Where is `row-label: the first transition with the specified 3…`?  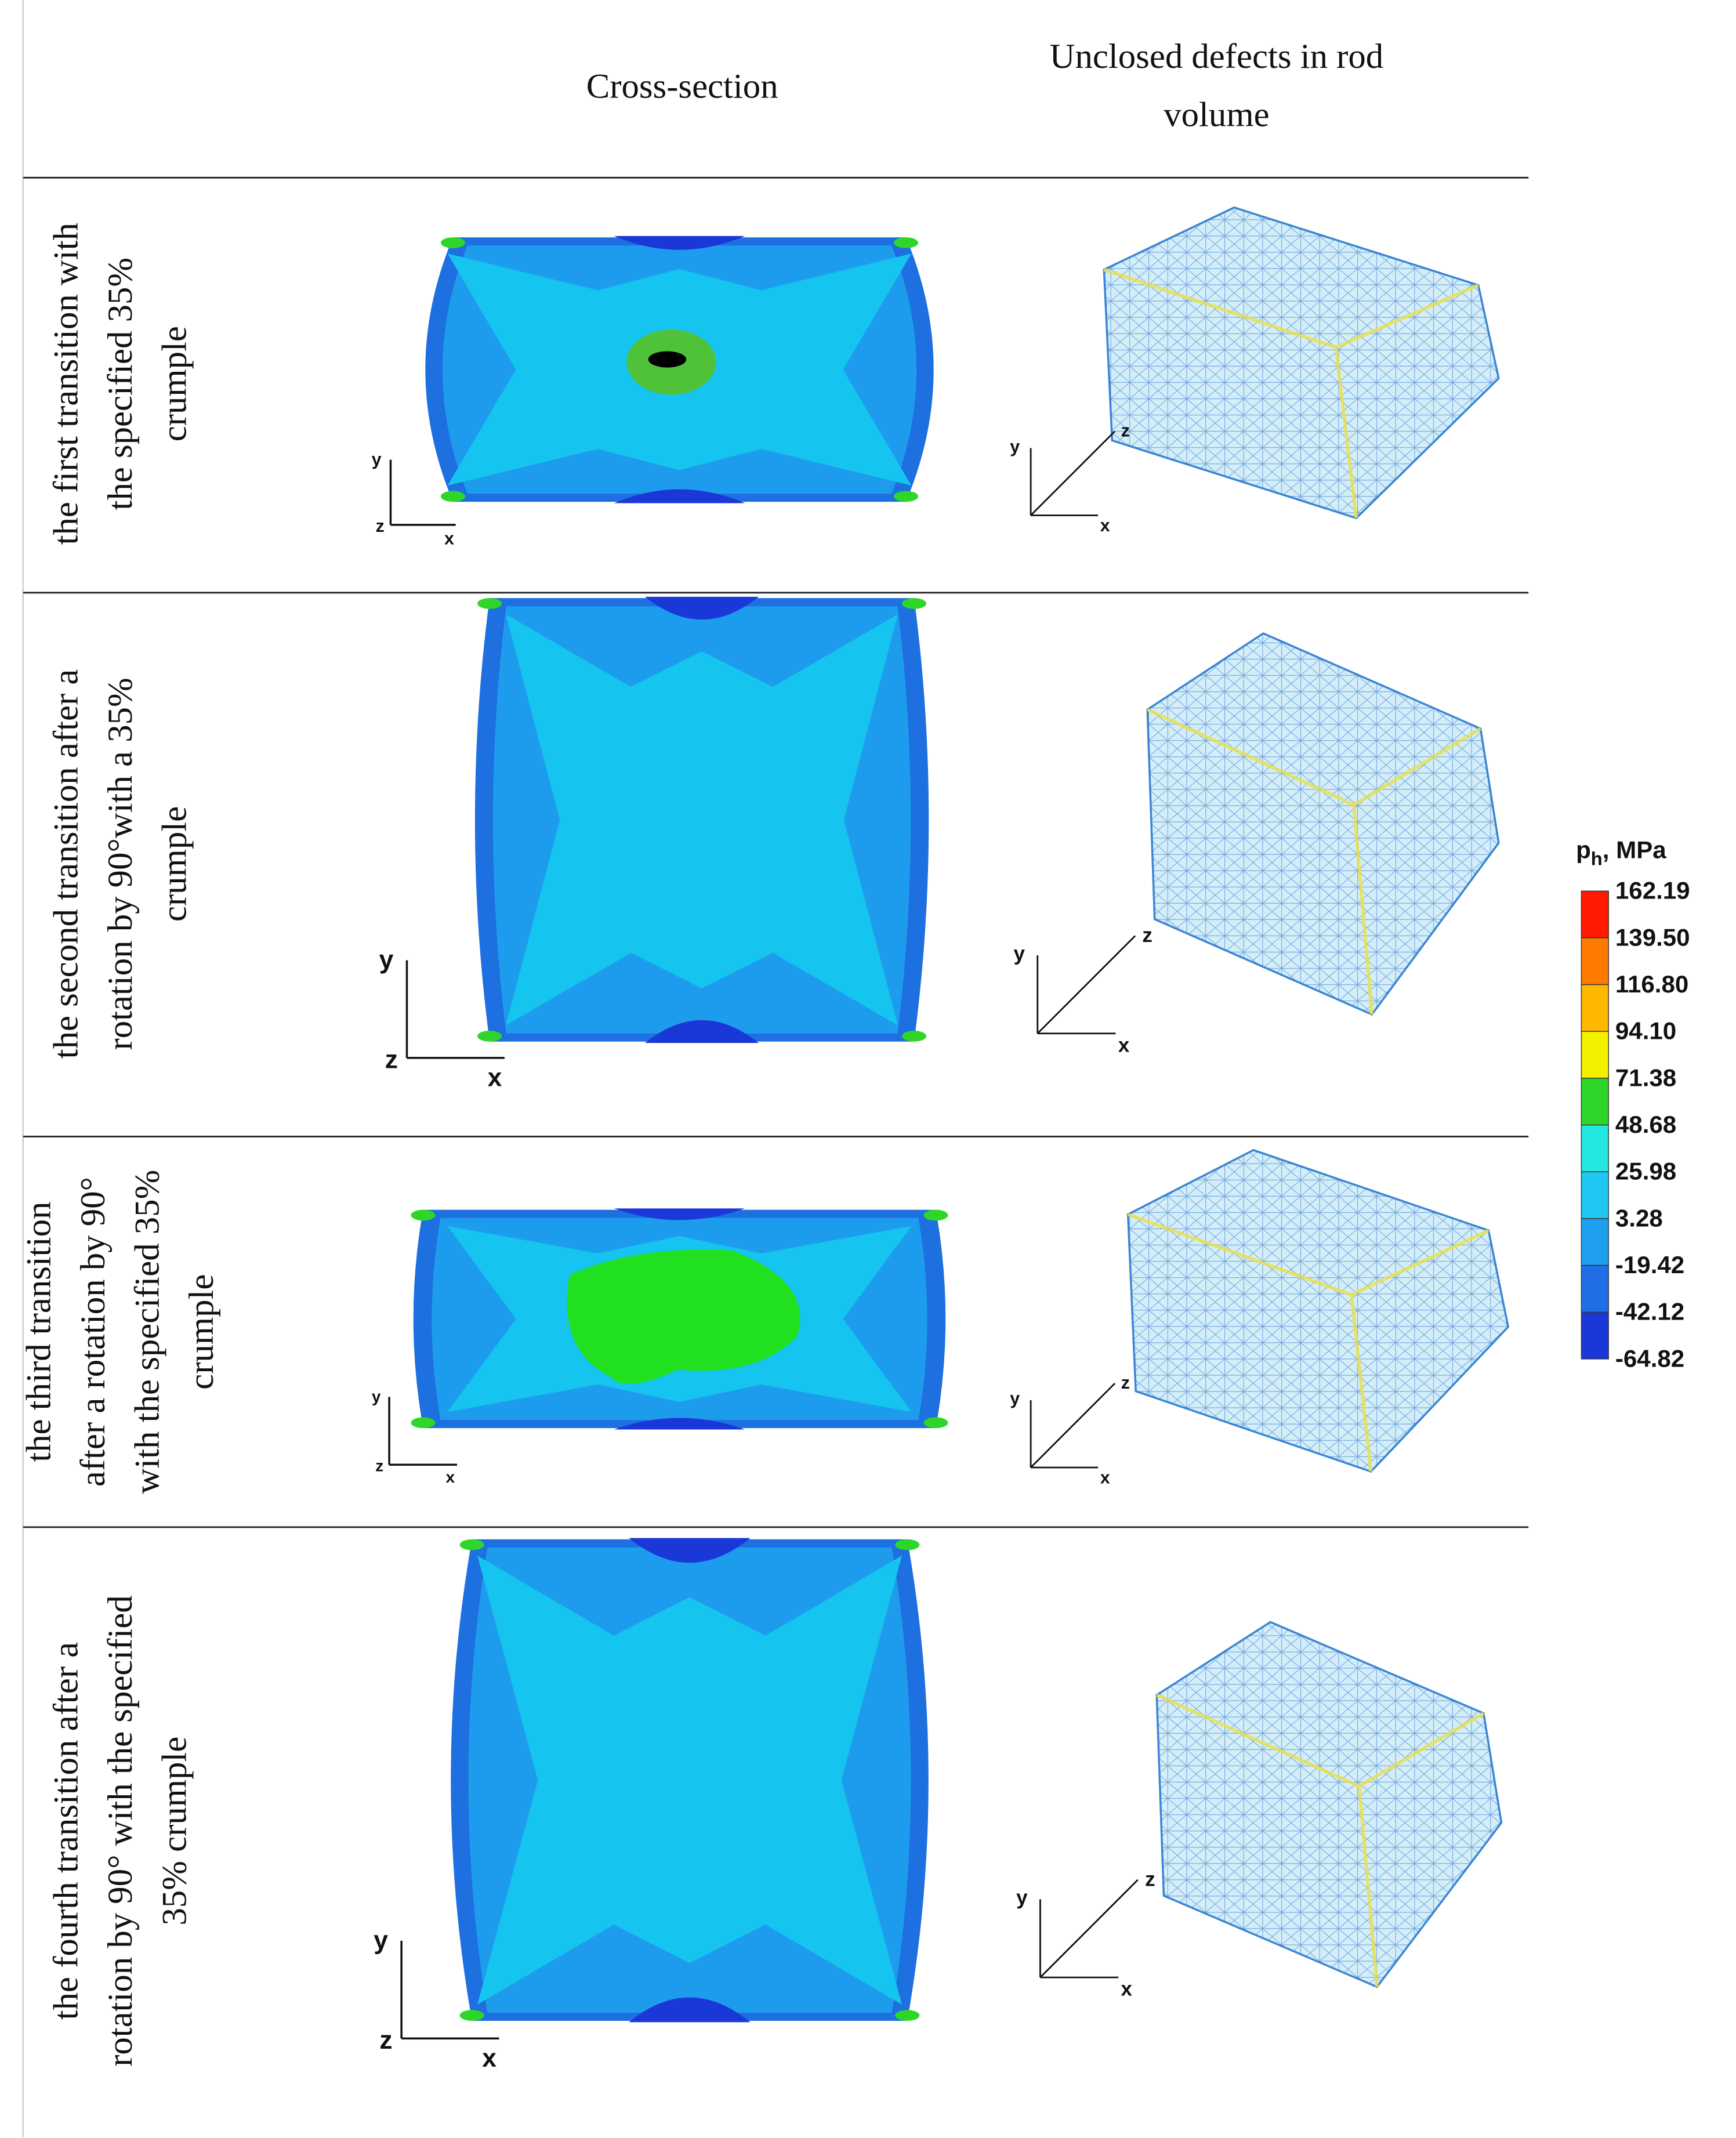 row-label: the first transition with the specified 3… is located at coordinates (120, 384).